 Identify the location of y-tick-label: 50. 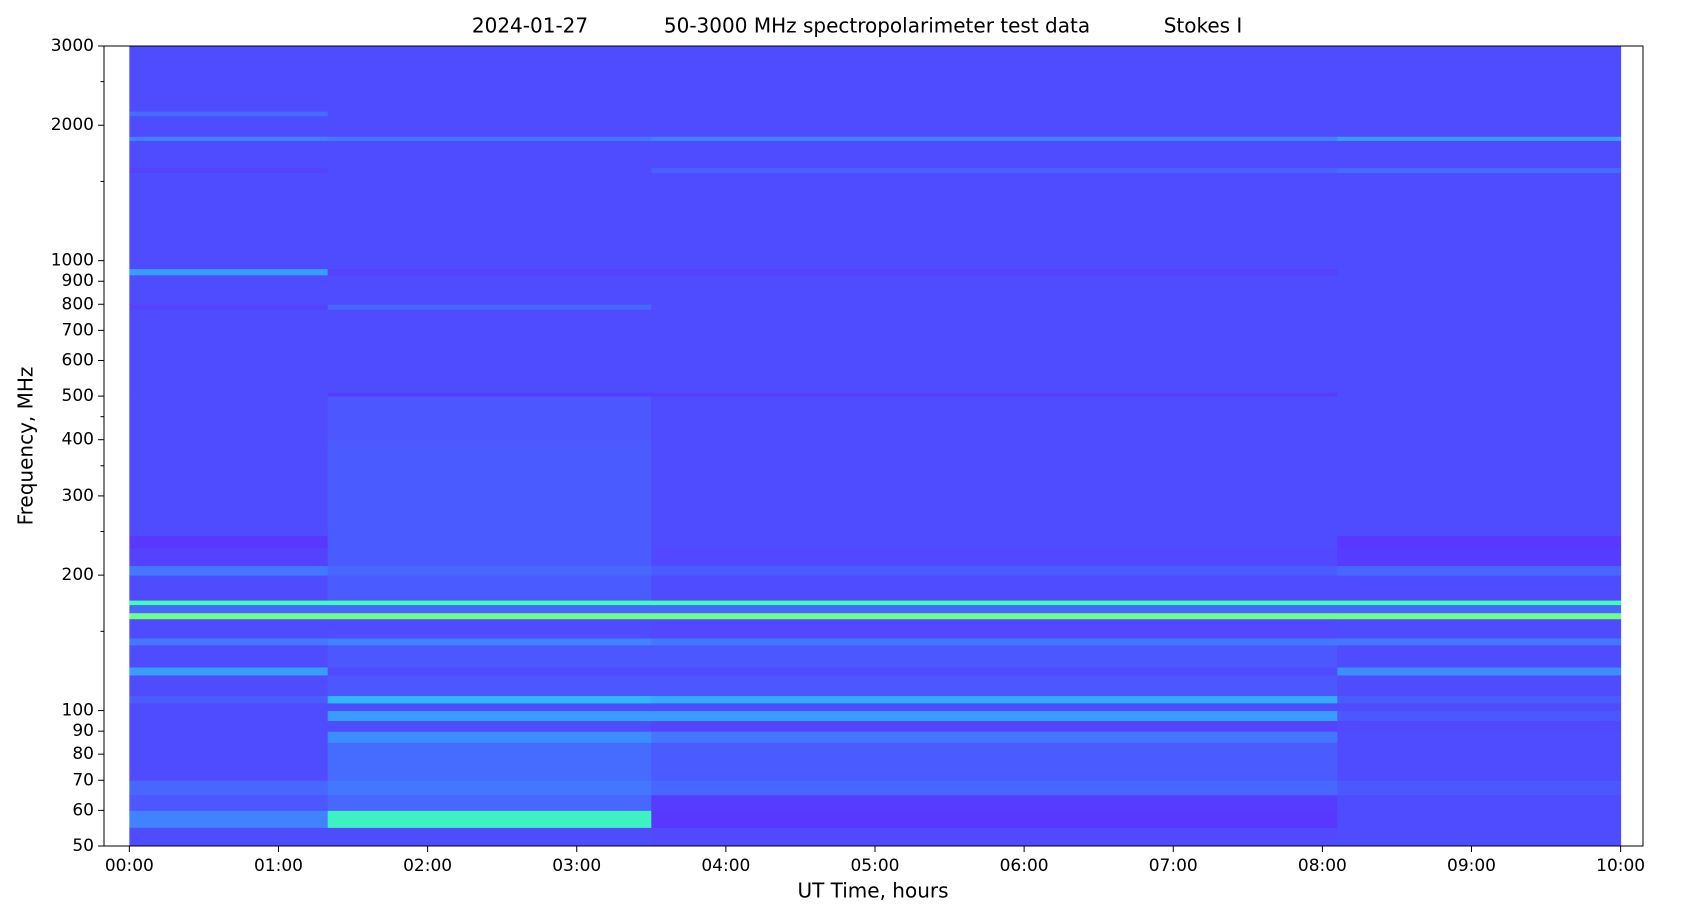
(83, 846).